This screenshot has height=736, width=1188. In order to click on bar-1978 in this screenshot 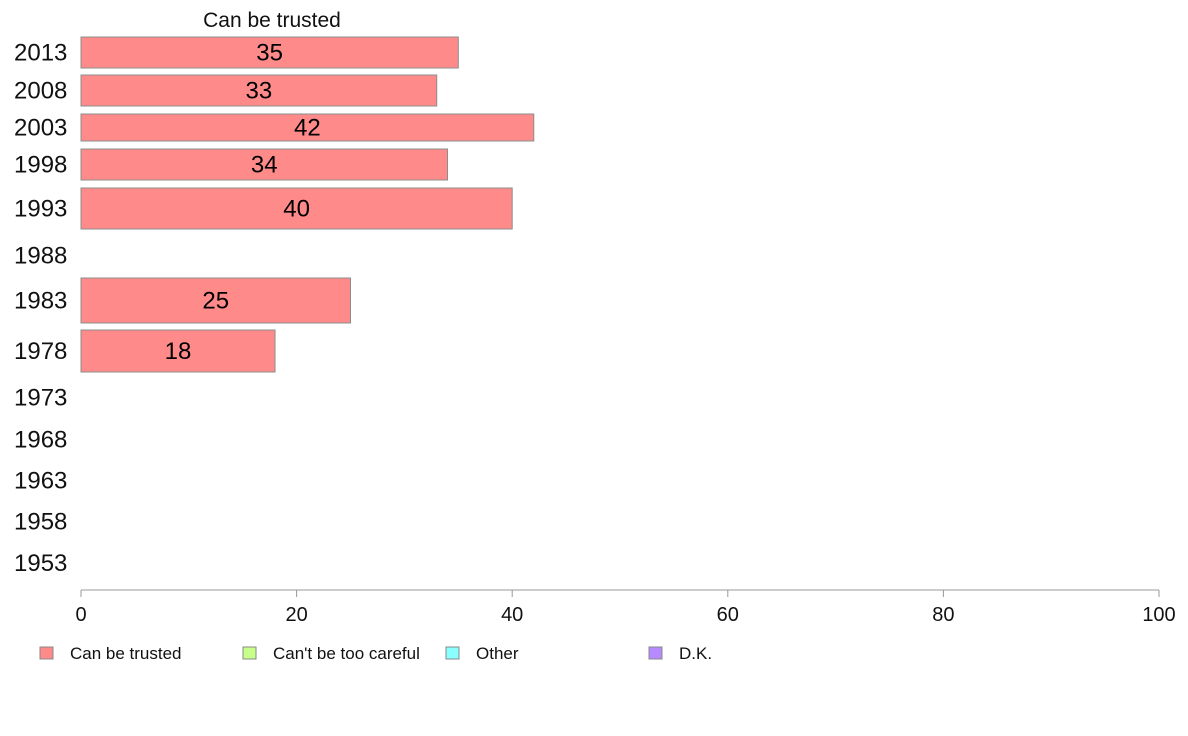, I will do `click(178, 351)`.